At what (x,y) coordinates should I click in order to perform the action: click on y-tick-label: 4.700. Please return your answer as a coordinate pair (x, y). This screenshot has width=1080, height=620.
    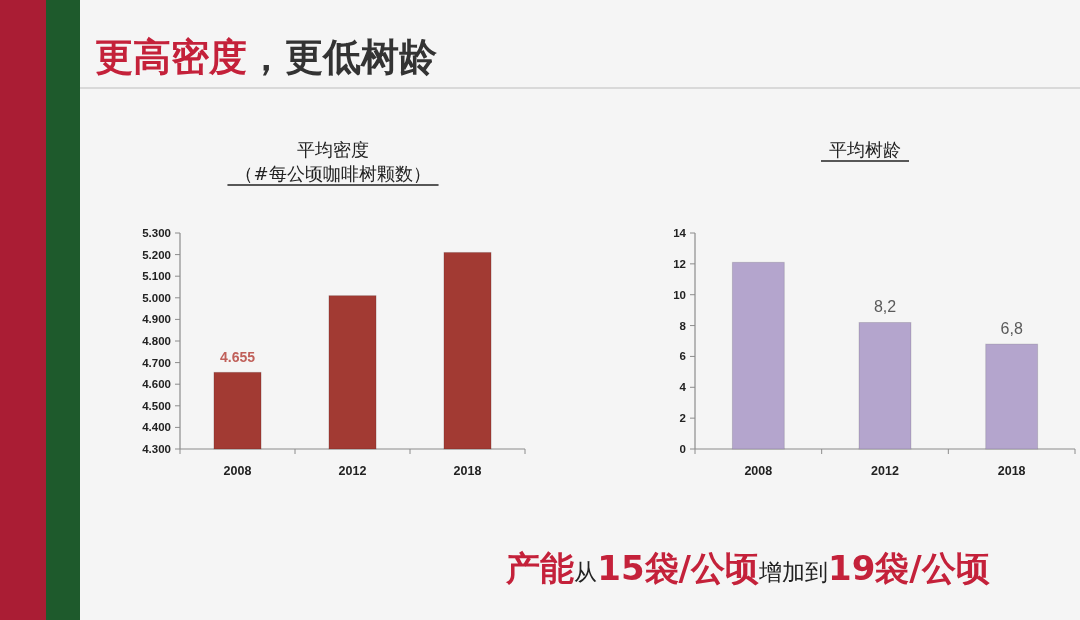
    Looking at the image, I should click on (156, 362).